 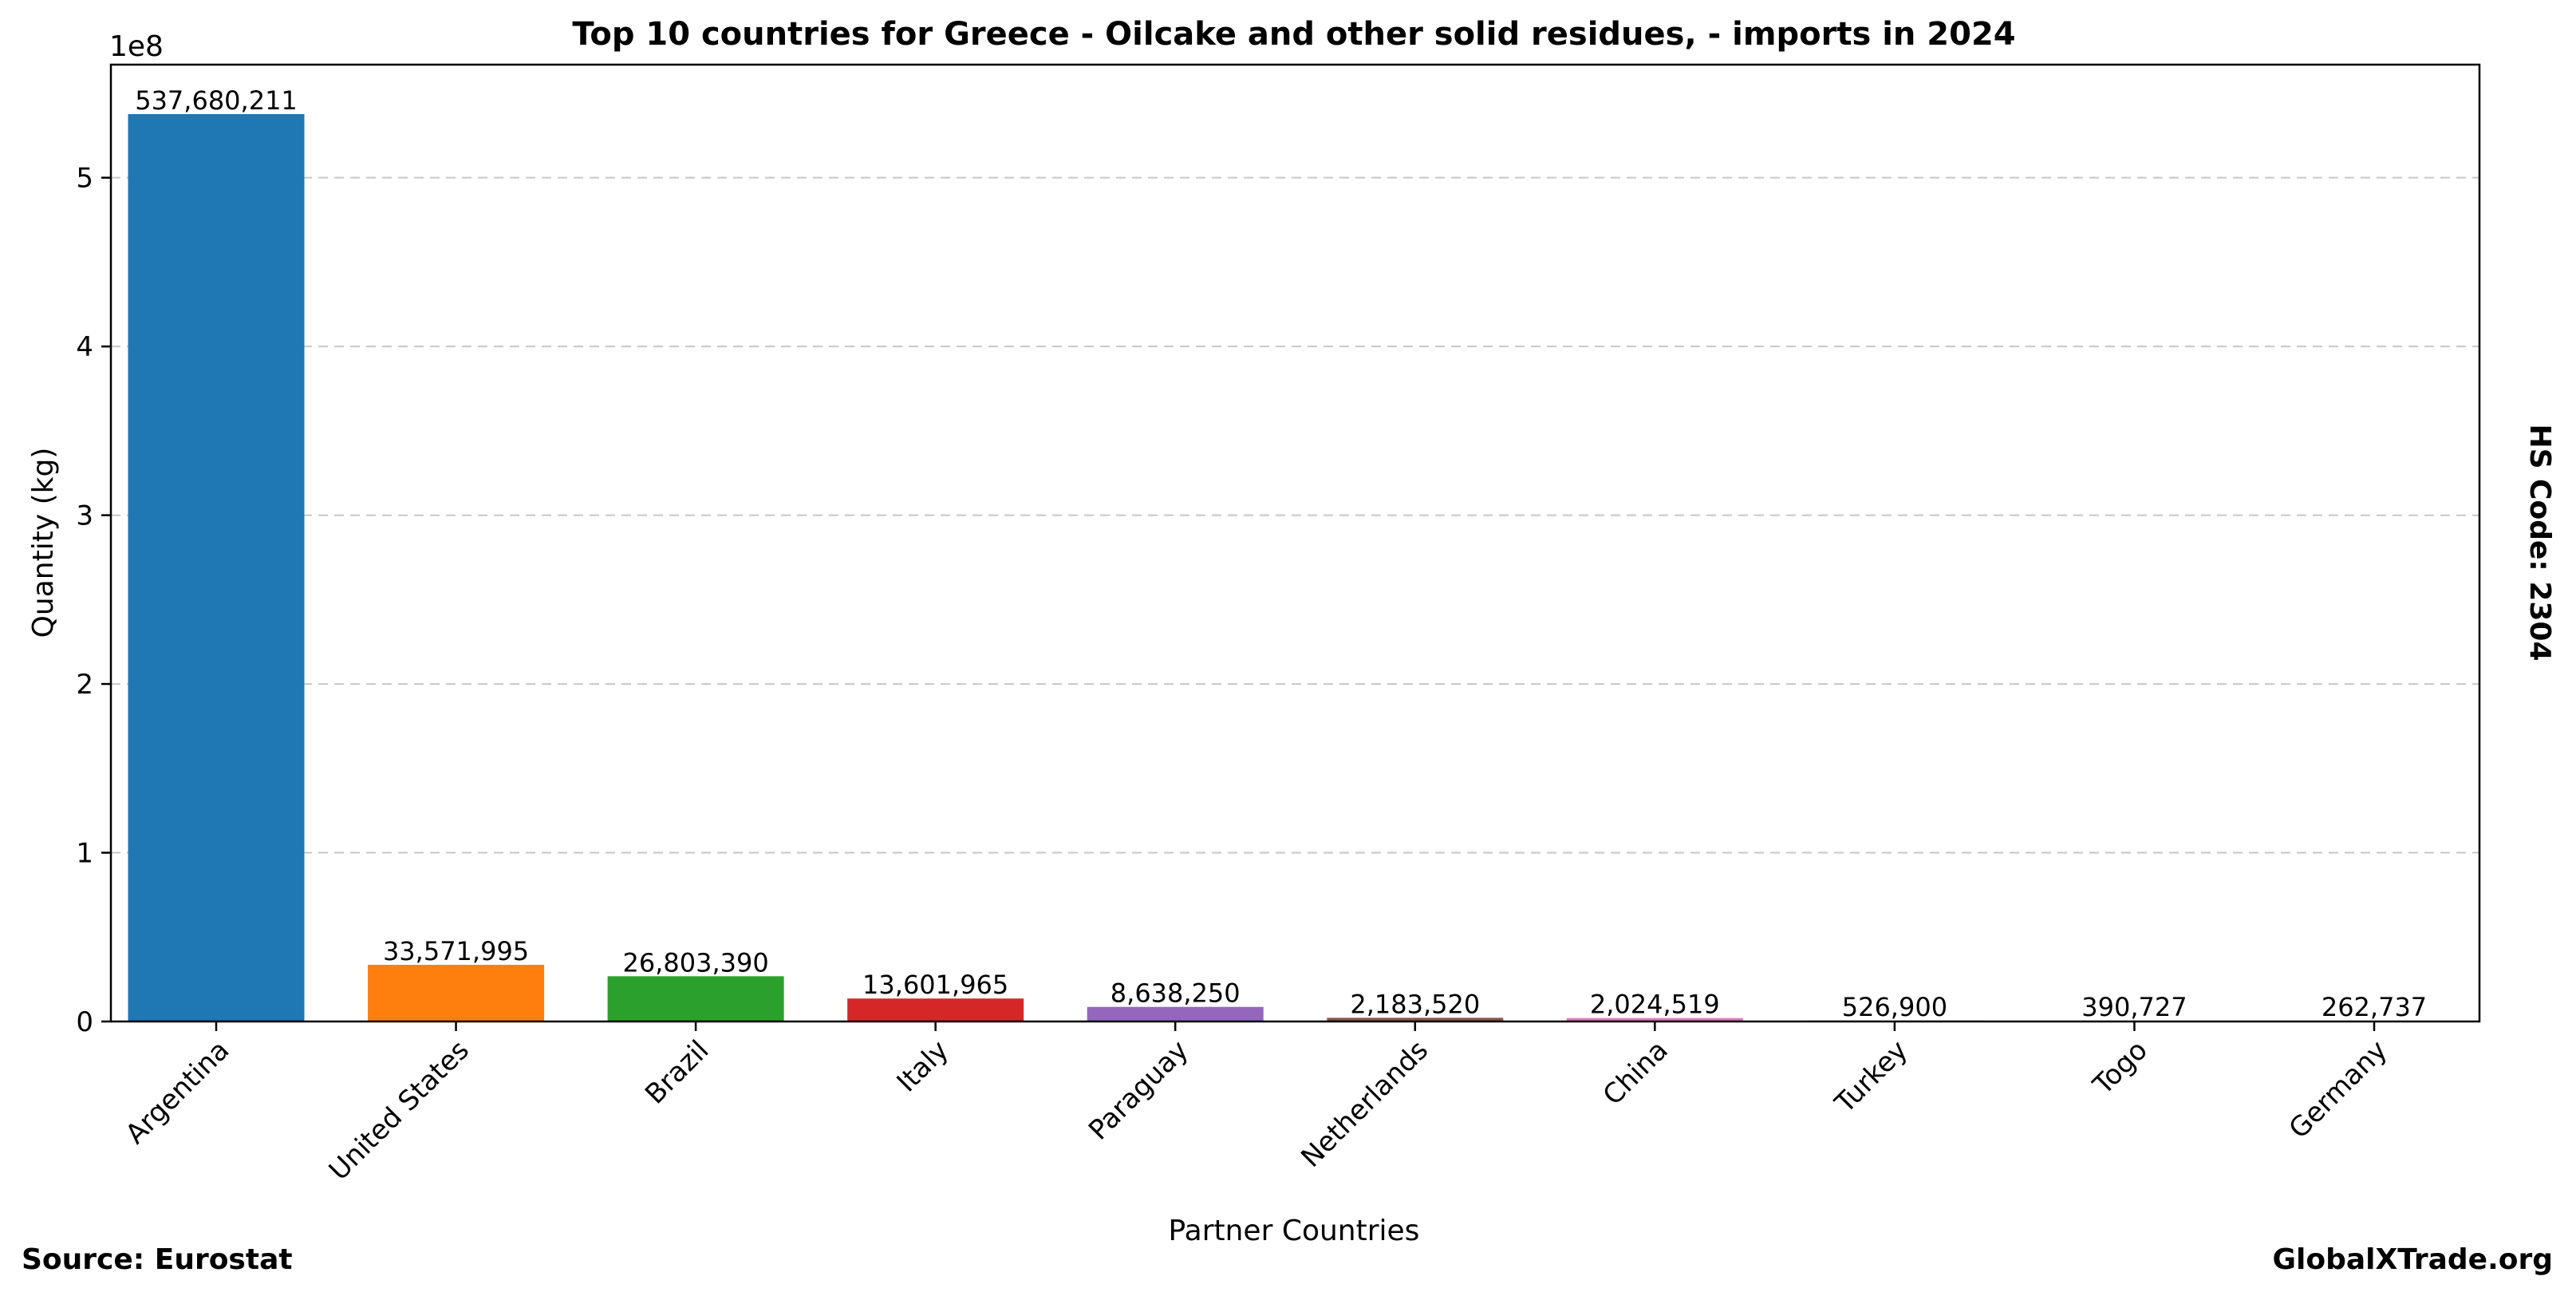 I want to click on y-tick-label: 1, so click(x=85, y=854).